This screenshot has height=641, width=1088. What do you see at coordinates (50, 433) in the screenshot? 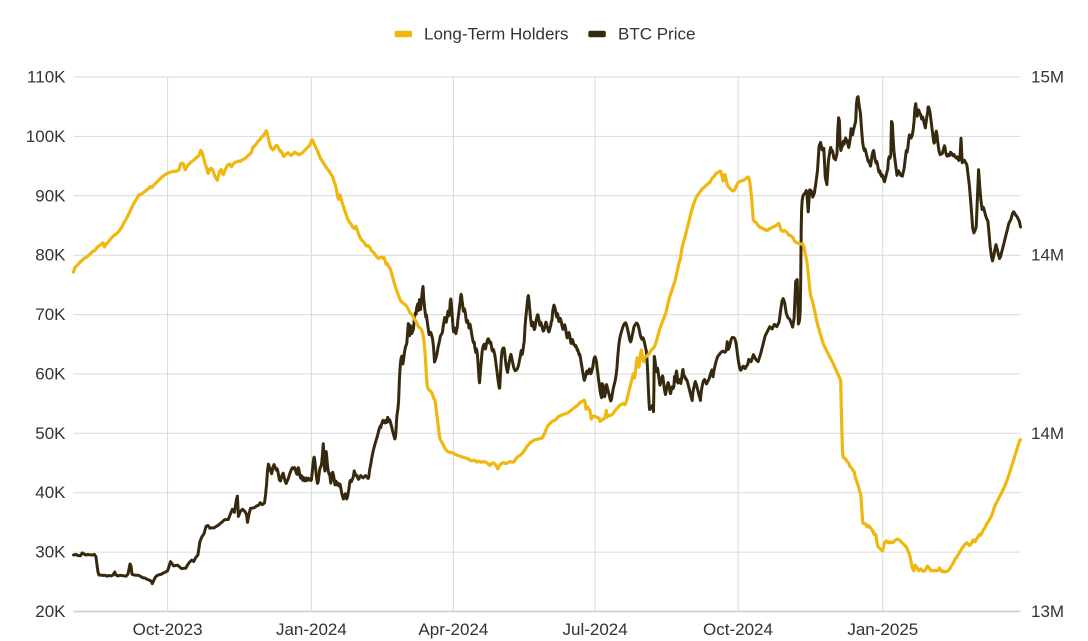
I see `svg-text: 50K` at bounding box center [50, 433].